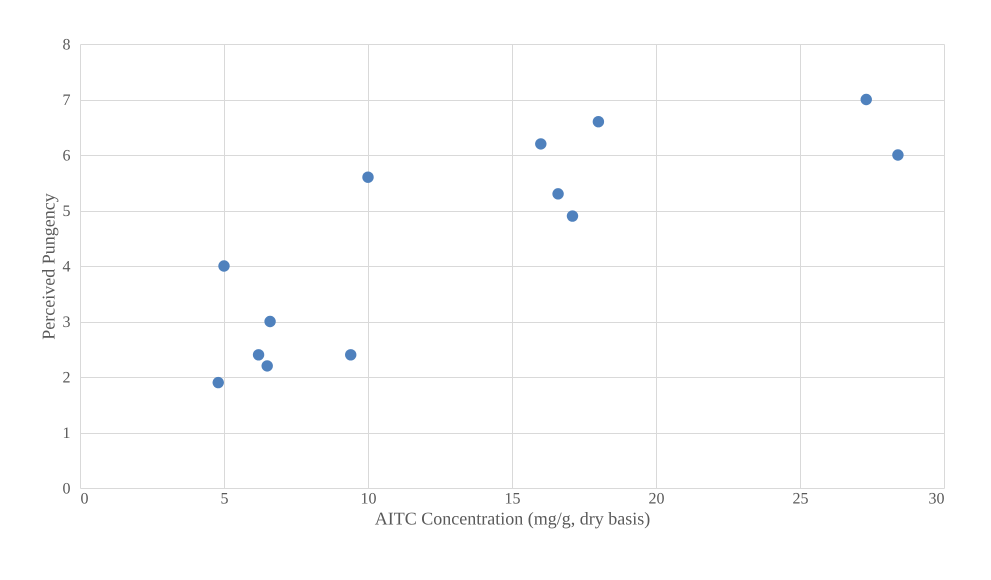 The image size is (991, 580). I want to click on x-tick-label: 15, so click(512, 499).